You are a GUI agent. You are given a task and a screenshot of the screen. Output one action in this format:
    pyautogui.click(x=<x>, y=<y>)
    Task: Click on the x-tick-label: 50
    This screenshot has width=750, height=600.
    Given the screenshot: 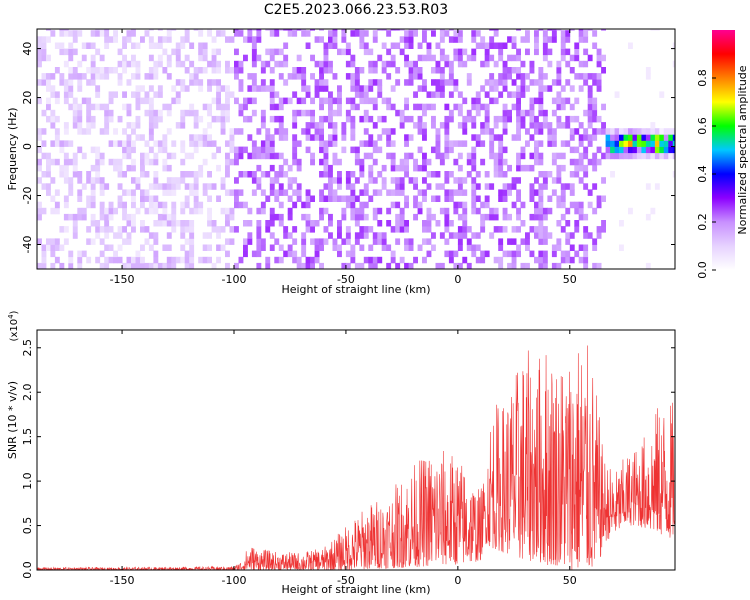 What is the action you would take?
    pyautogui.click(x=570, y=279)
    